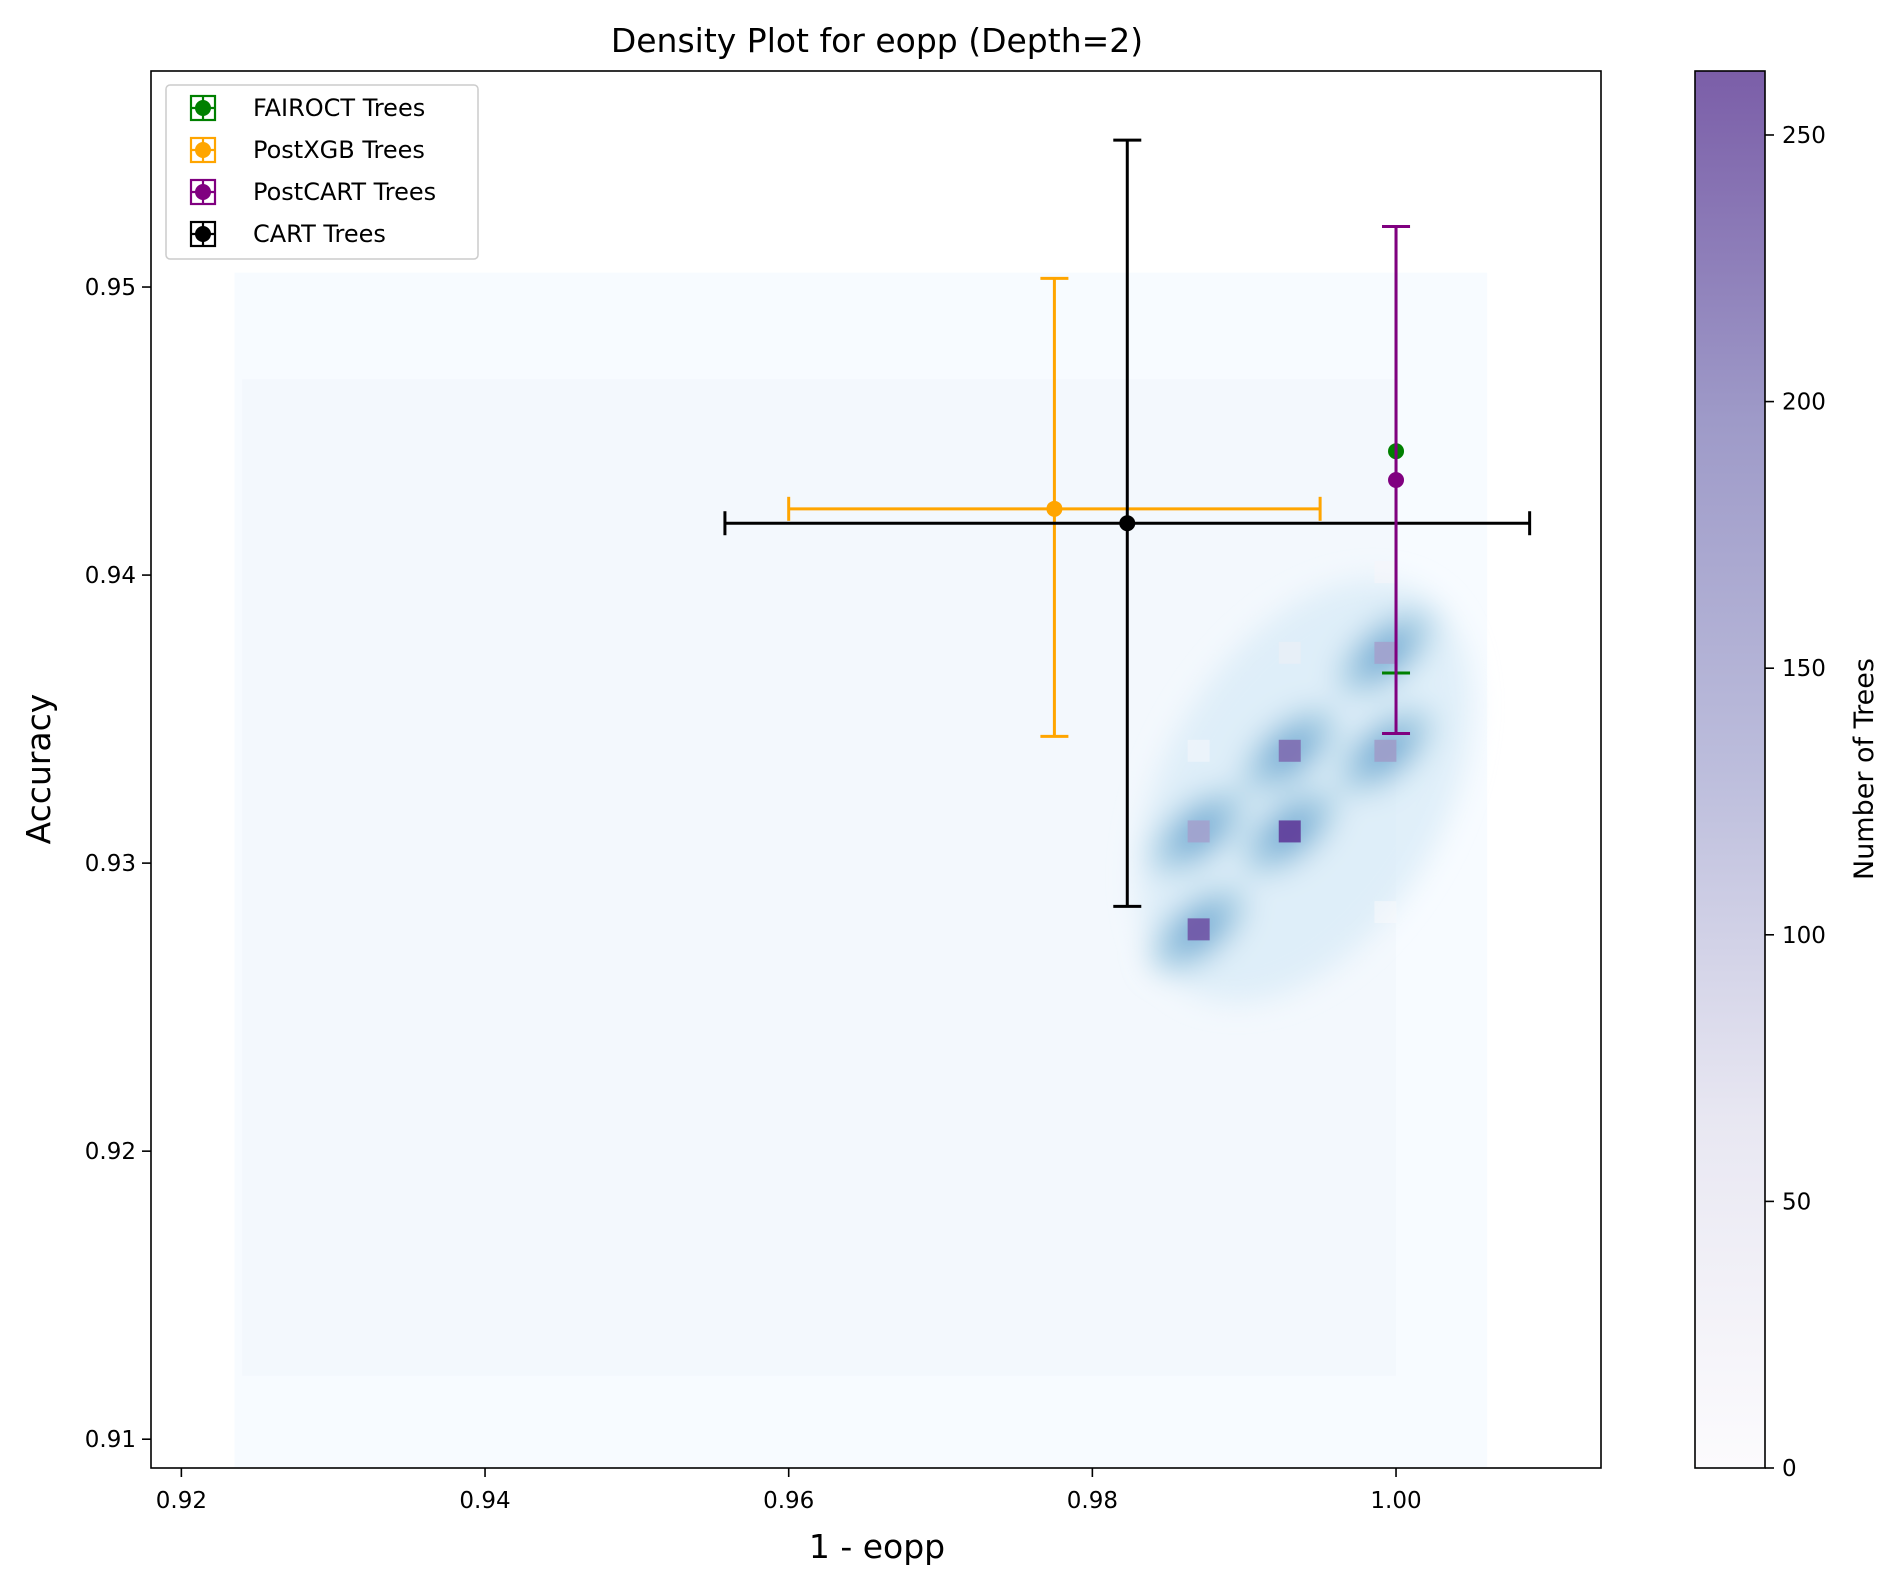 The image size is (1895, 1581). Describe the element at coordinates (110, 864) in the screenshot. I see `y-tick-label: 0.93` at that location.